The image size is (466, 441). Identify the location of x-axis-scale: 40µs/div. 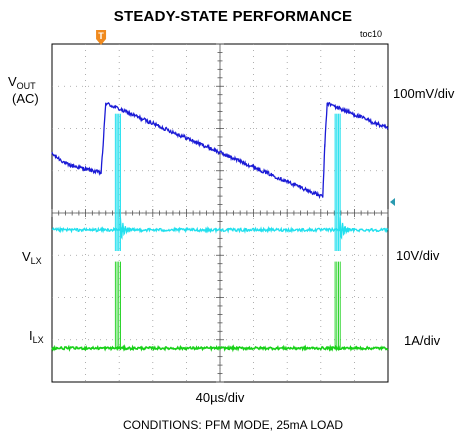
(220, 397).